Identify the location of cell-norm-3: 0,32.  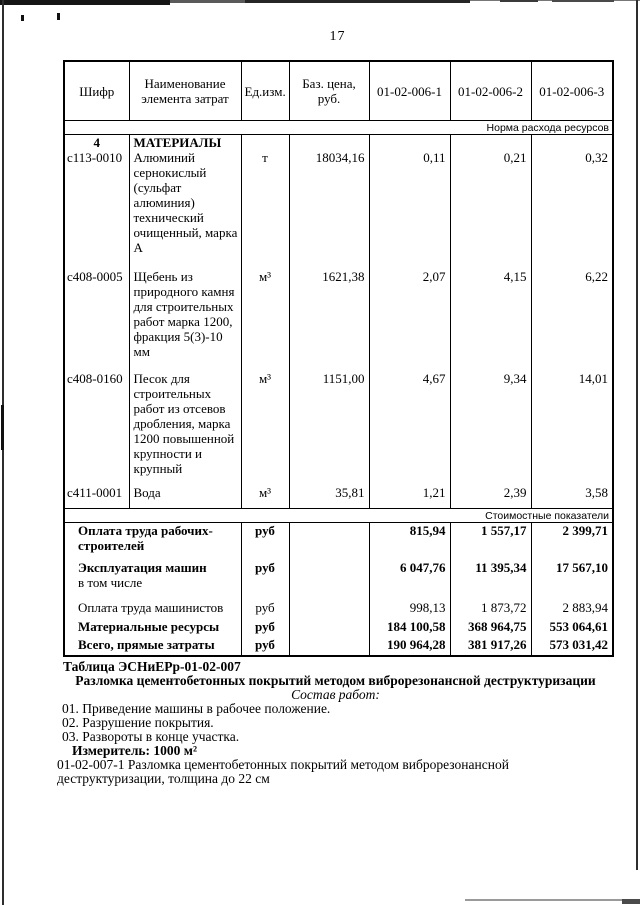
(572, 209).